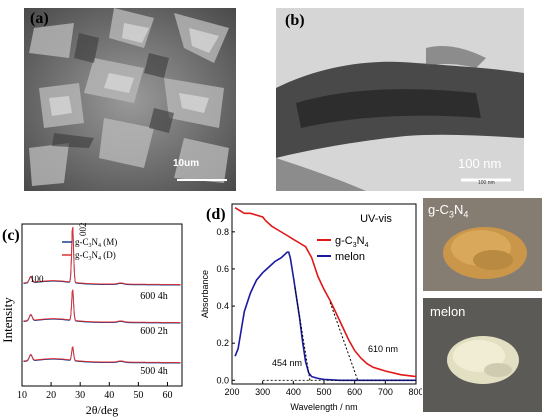  I want to click on xrd-x-ticks: 10 20 30 40 50 60, so click(94, 391).